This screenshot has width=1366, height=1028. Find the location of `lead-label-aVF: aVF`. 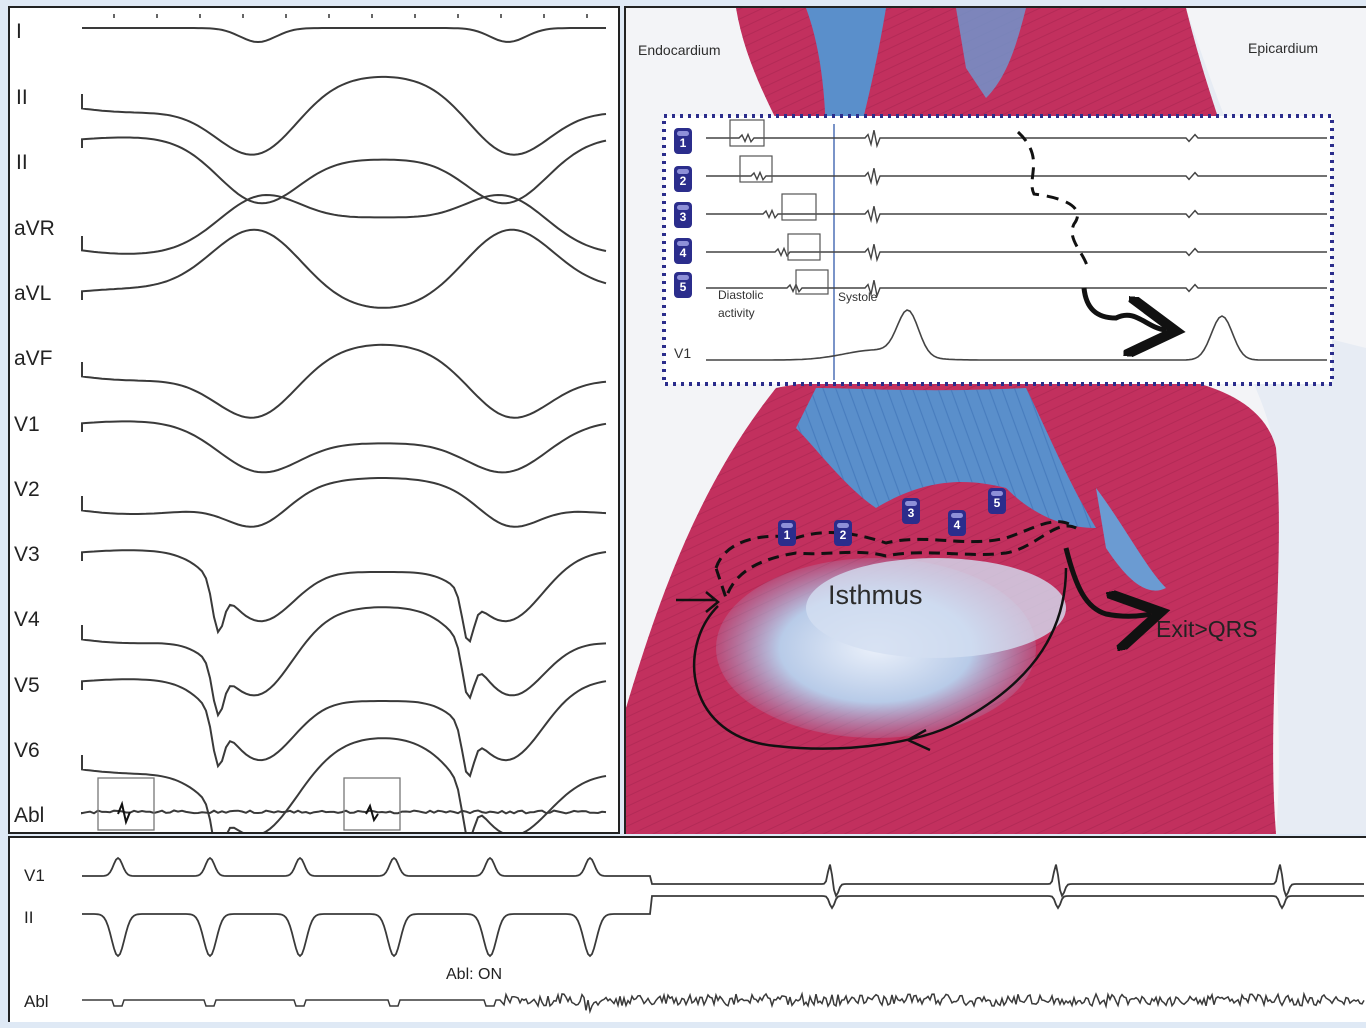

lead-label-aVF: aVF is located at coordinates (33, 359).